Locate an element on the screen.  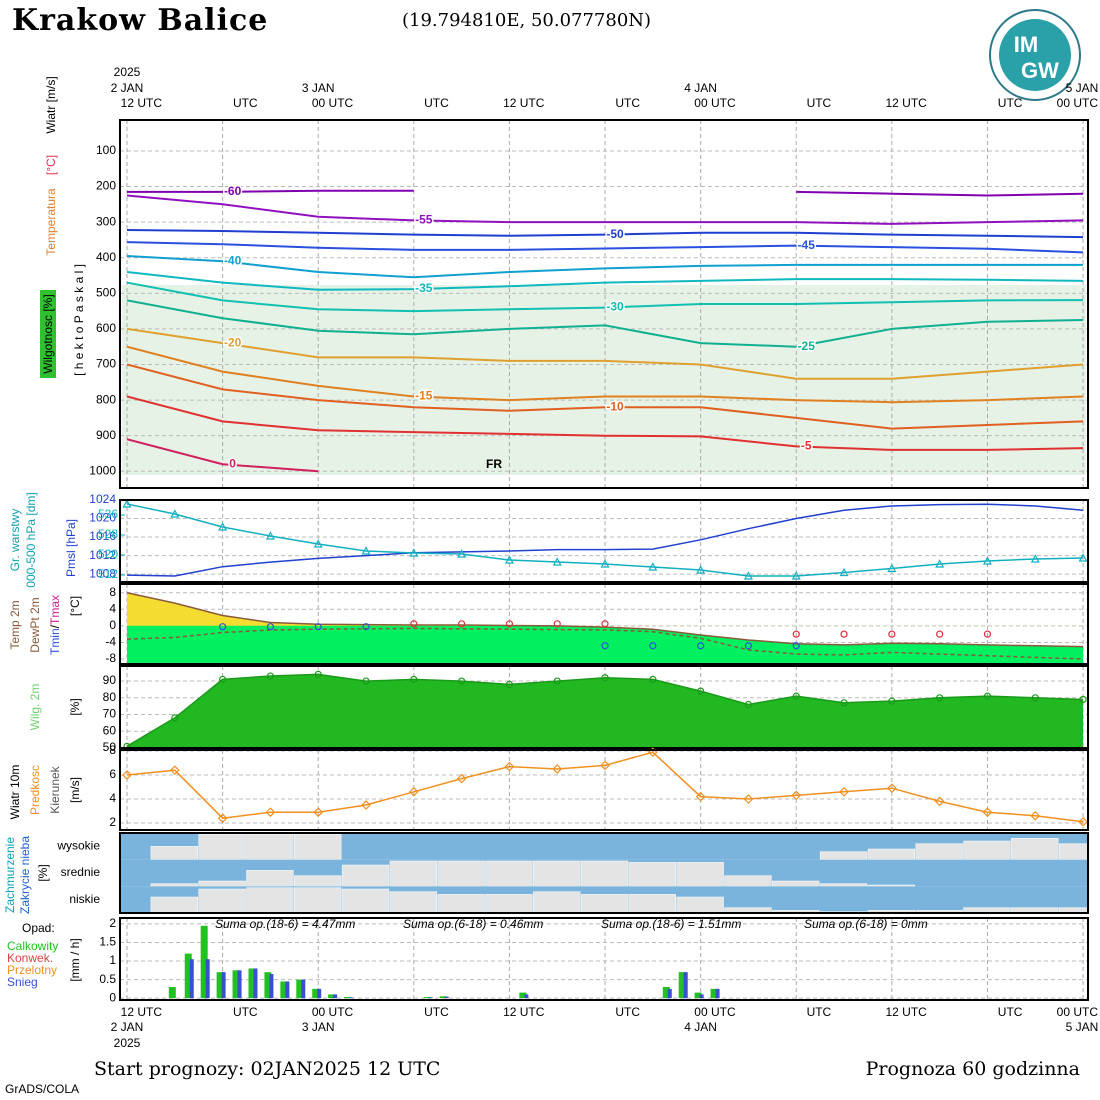
date-label: 2 JAN is located at coordinates (127, 1027).